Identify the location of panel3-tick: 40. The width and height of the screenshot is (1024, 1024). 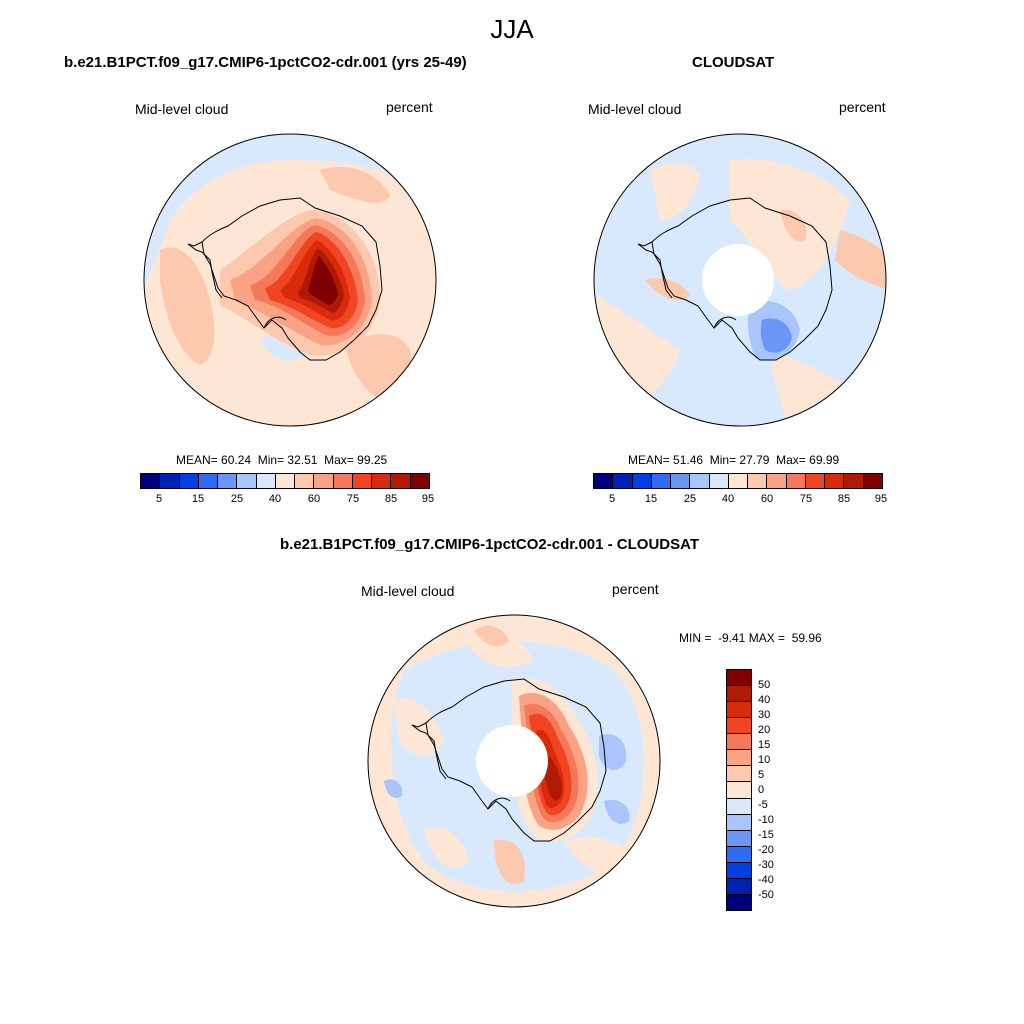
(764, 700).